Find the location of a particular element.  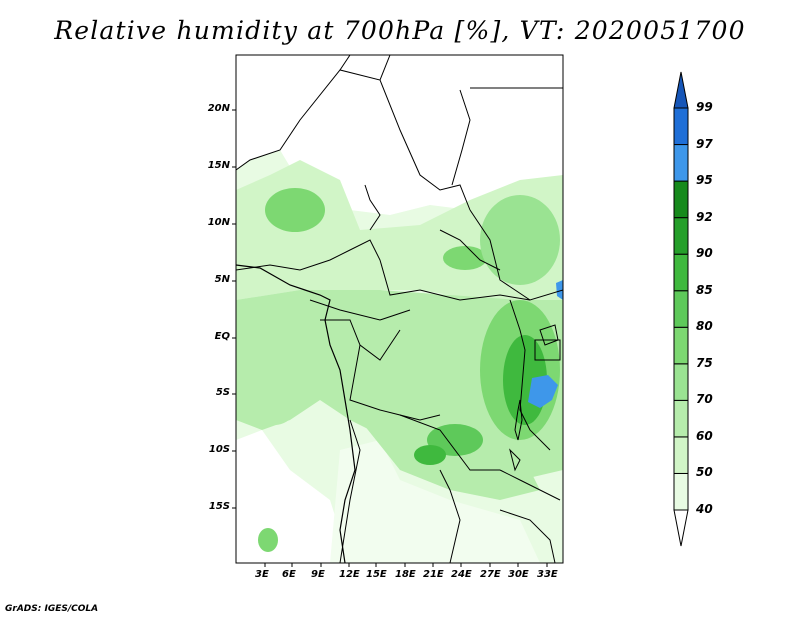

lon-tick-label: 21E is located at coordinates (433, 574).